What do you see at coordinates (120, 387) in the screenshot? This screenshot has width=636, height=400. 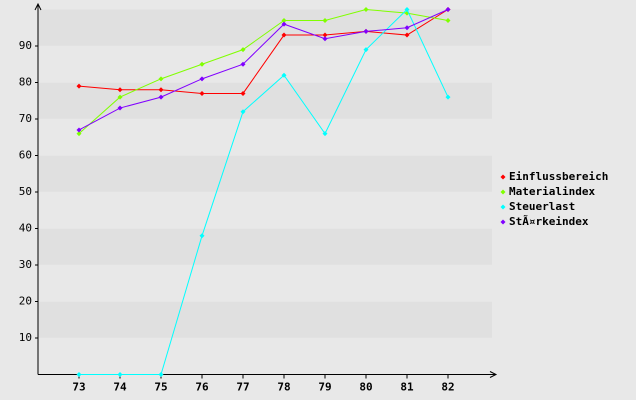 I see `x-tick-label: 74` at bounding box center [120, 387].